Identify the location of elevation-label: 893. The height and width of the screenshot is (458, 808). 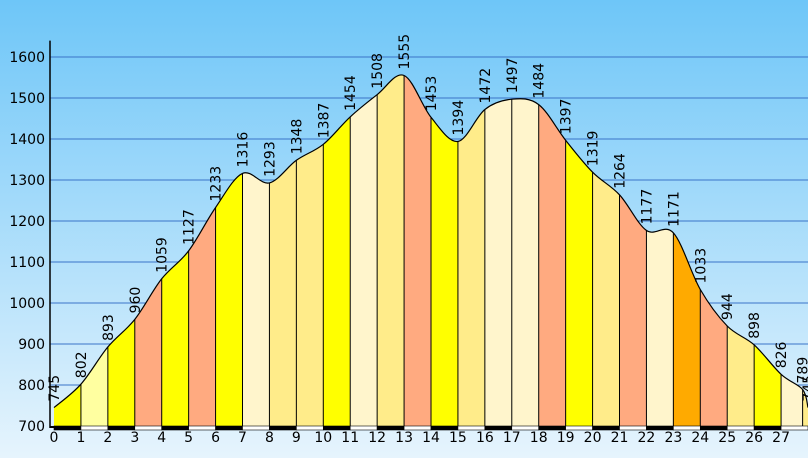
(109, 327).